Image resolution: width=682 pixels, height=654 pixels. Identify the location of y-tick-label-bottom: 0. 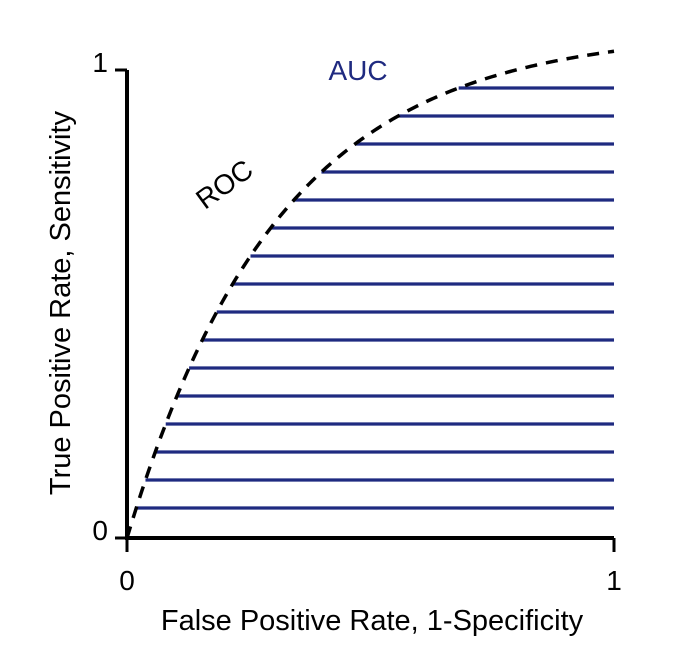
(100, 530).